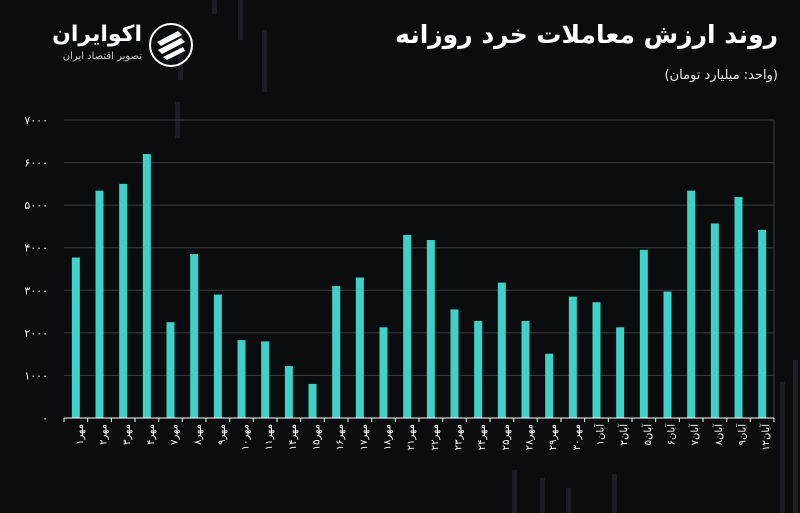  What do you see at coordinates (459, 437) in the screenshot?
I see `x-tick-label: مهر۲۳` at bounding box center [459, 437].